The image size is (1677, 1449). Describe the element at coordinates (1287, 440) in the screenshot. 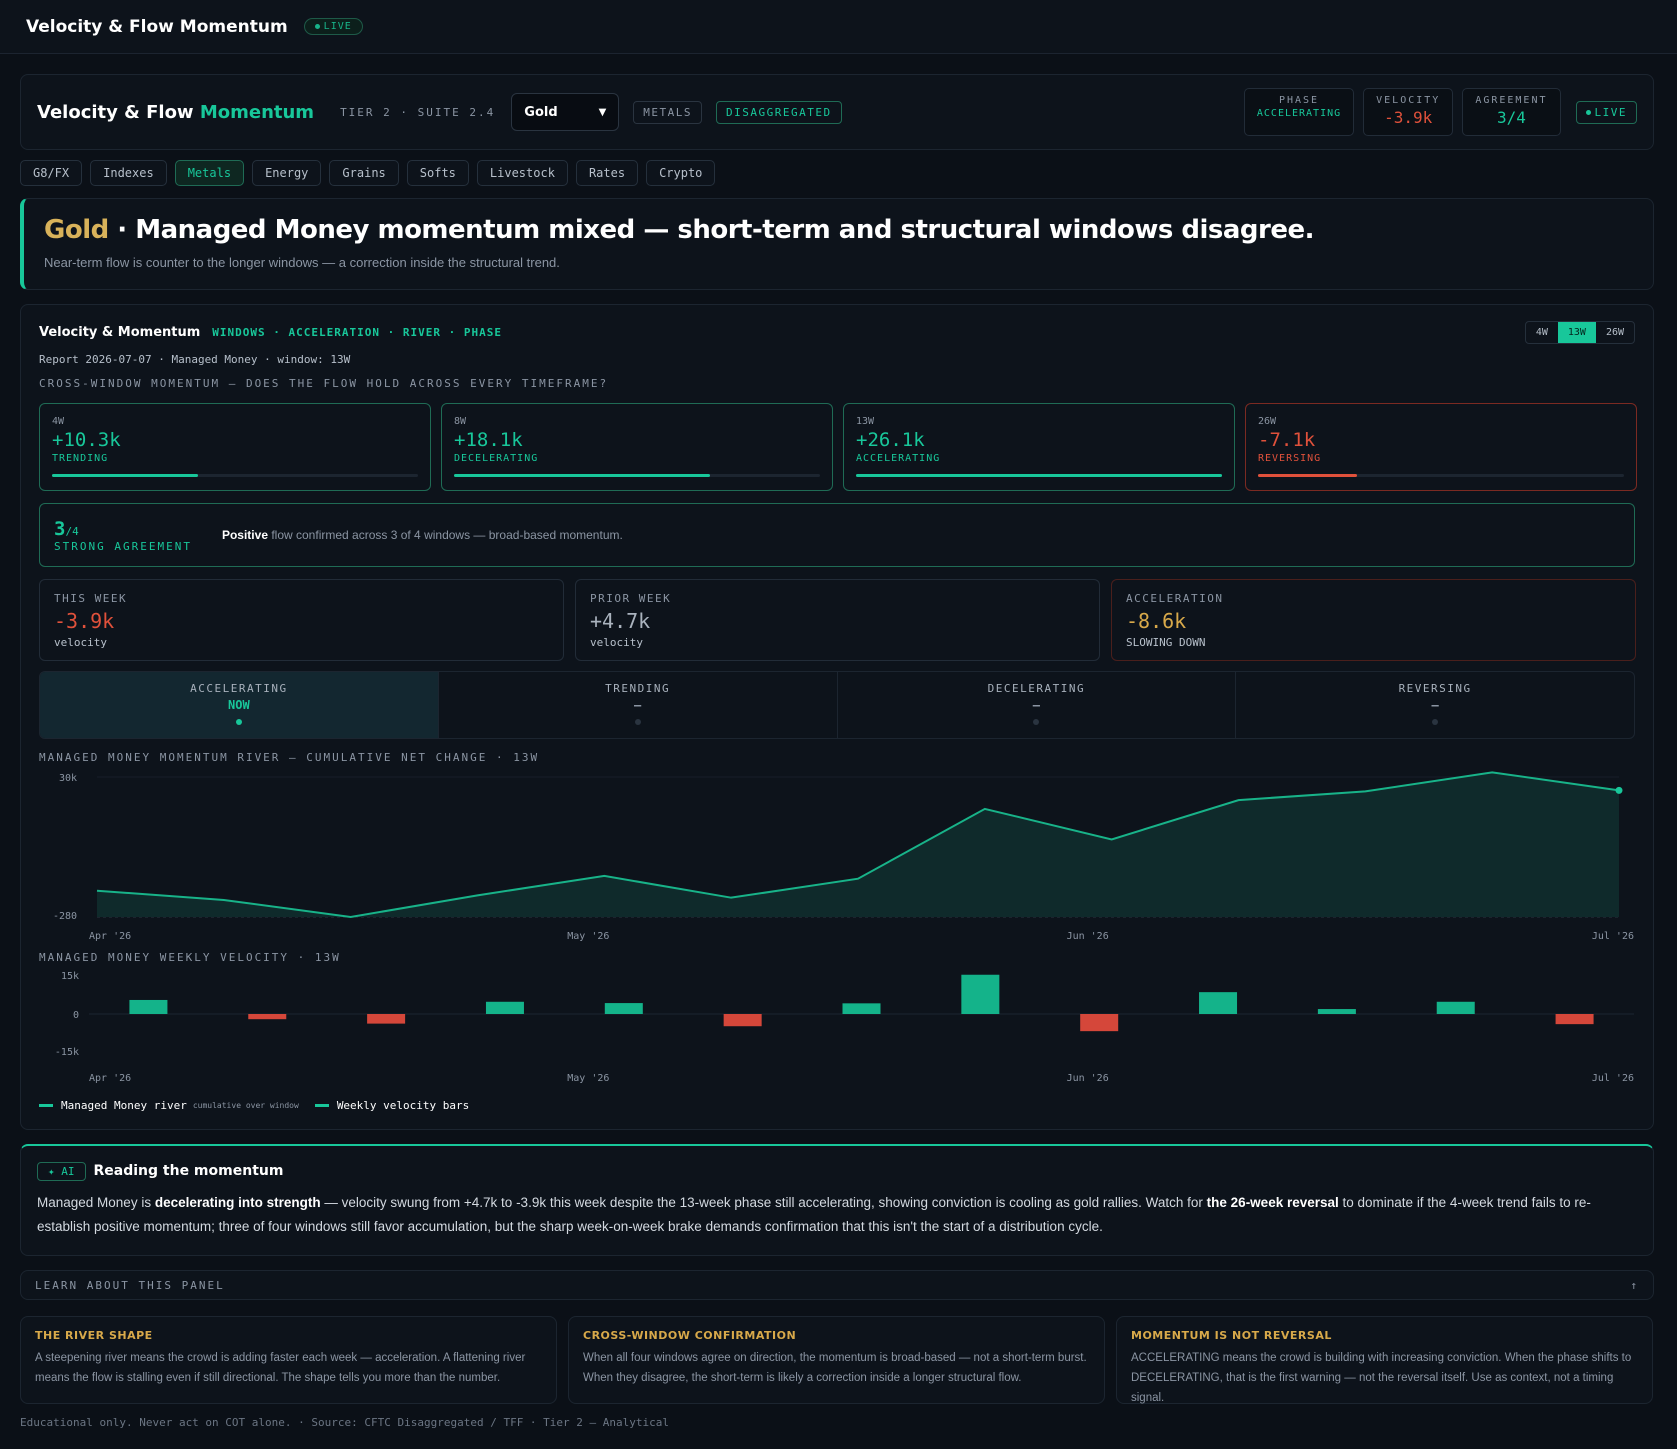

I see `window-card-value: -7.1k` at that location.